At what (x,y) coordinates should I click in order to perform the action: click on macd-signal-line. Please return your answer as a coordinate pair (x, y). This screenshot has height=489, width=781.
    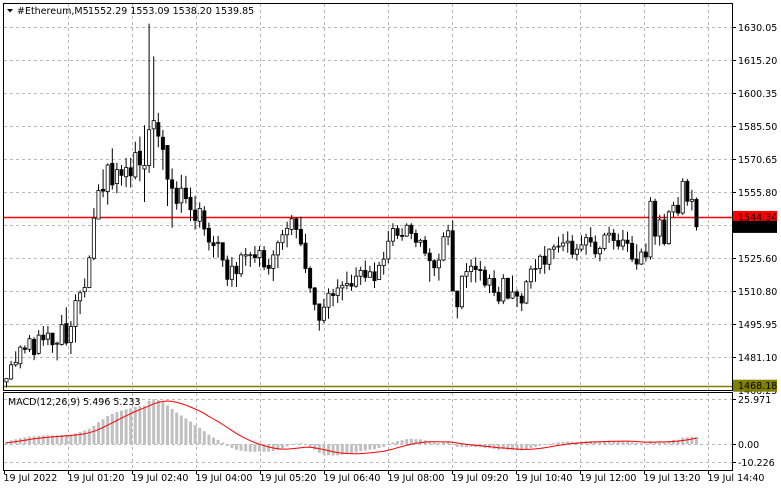
    Looking at the image, I should click on (351, 427).